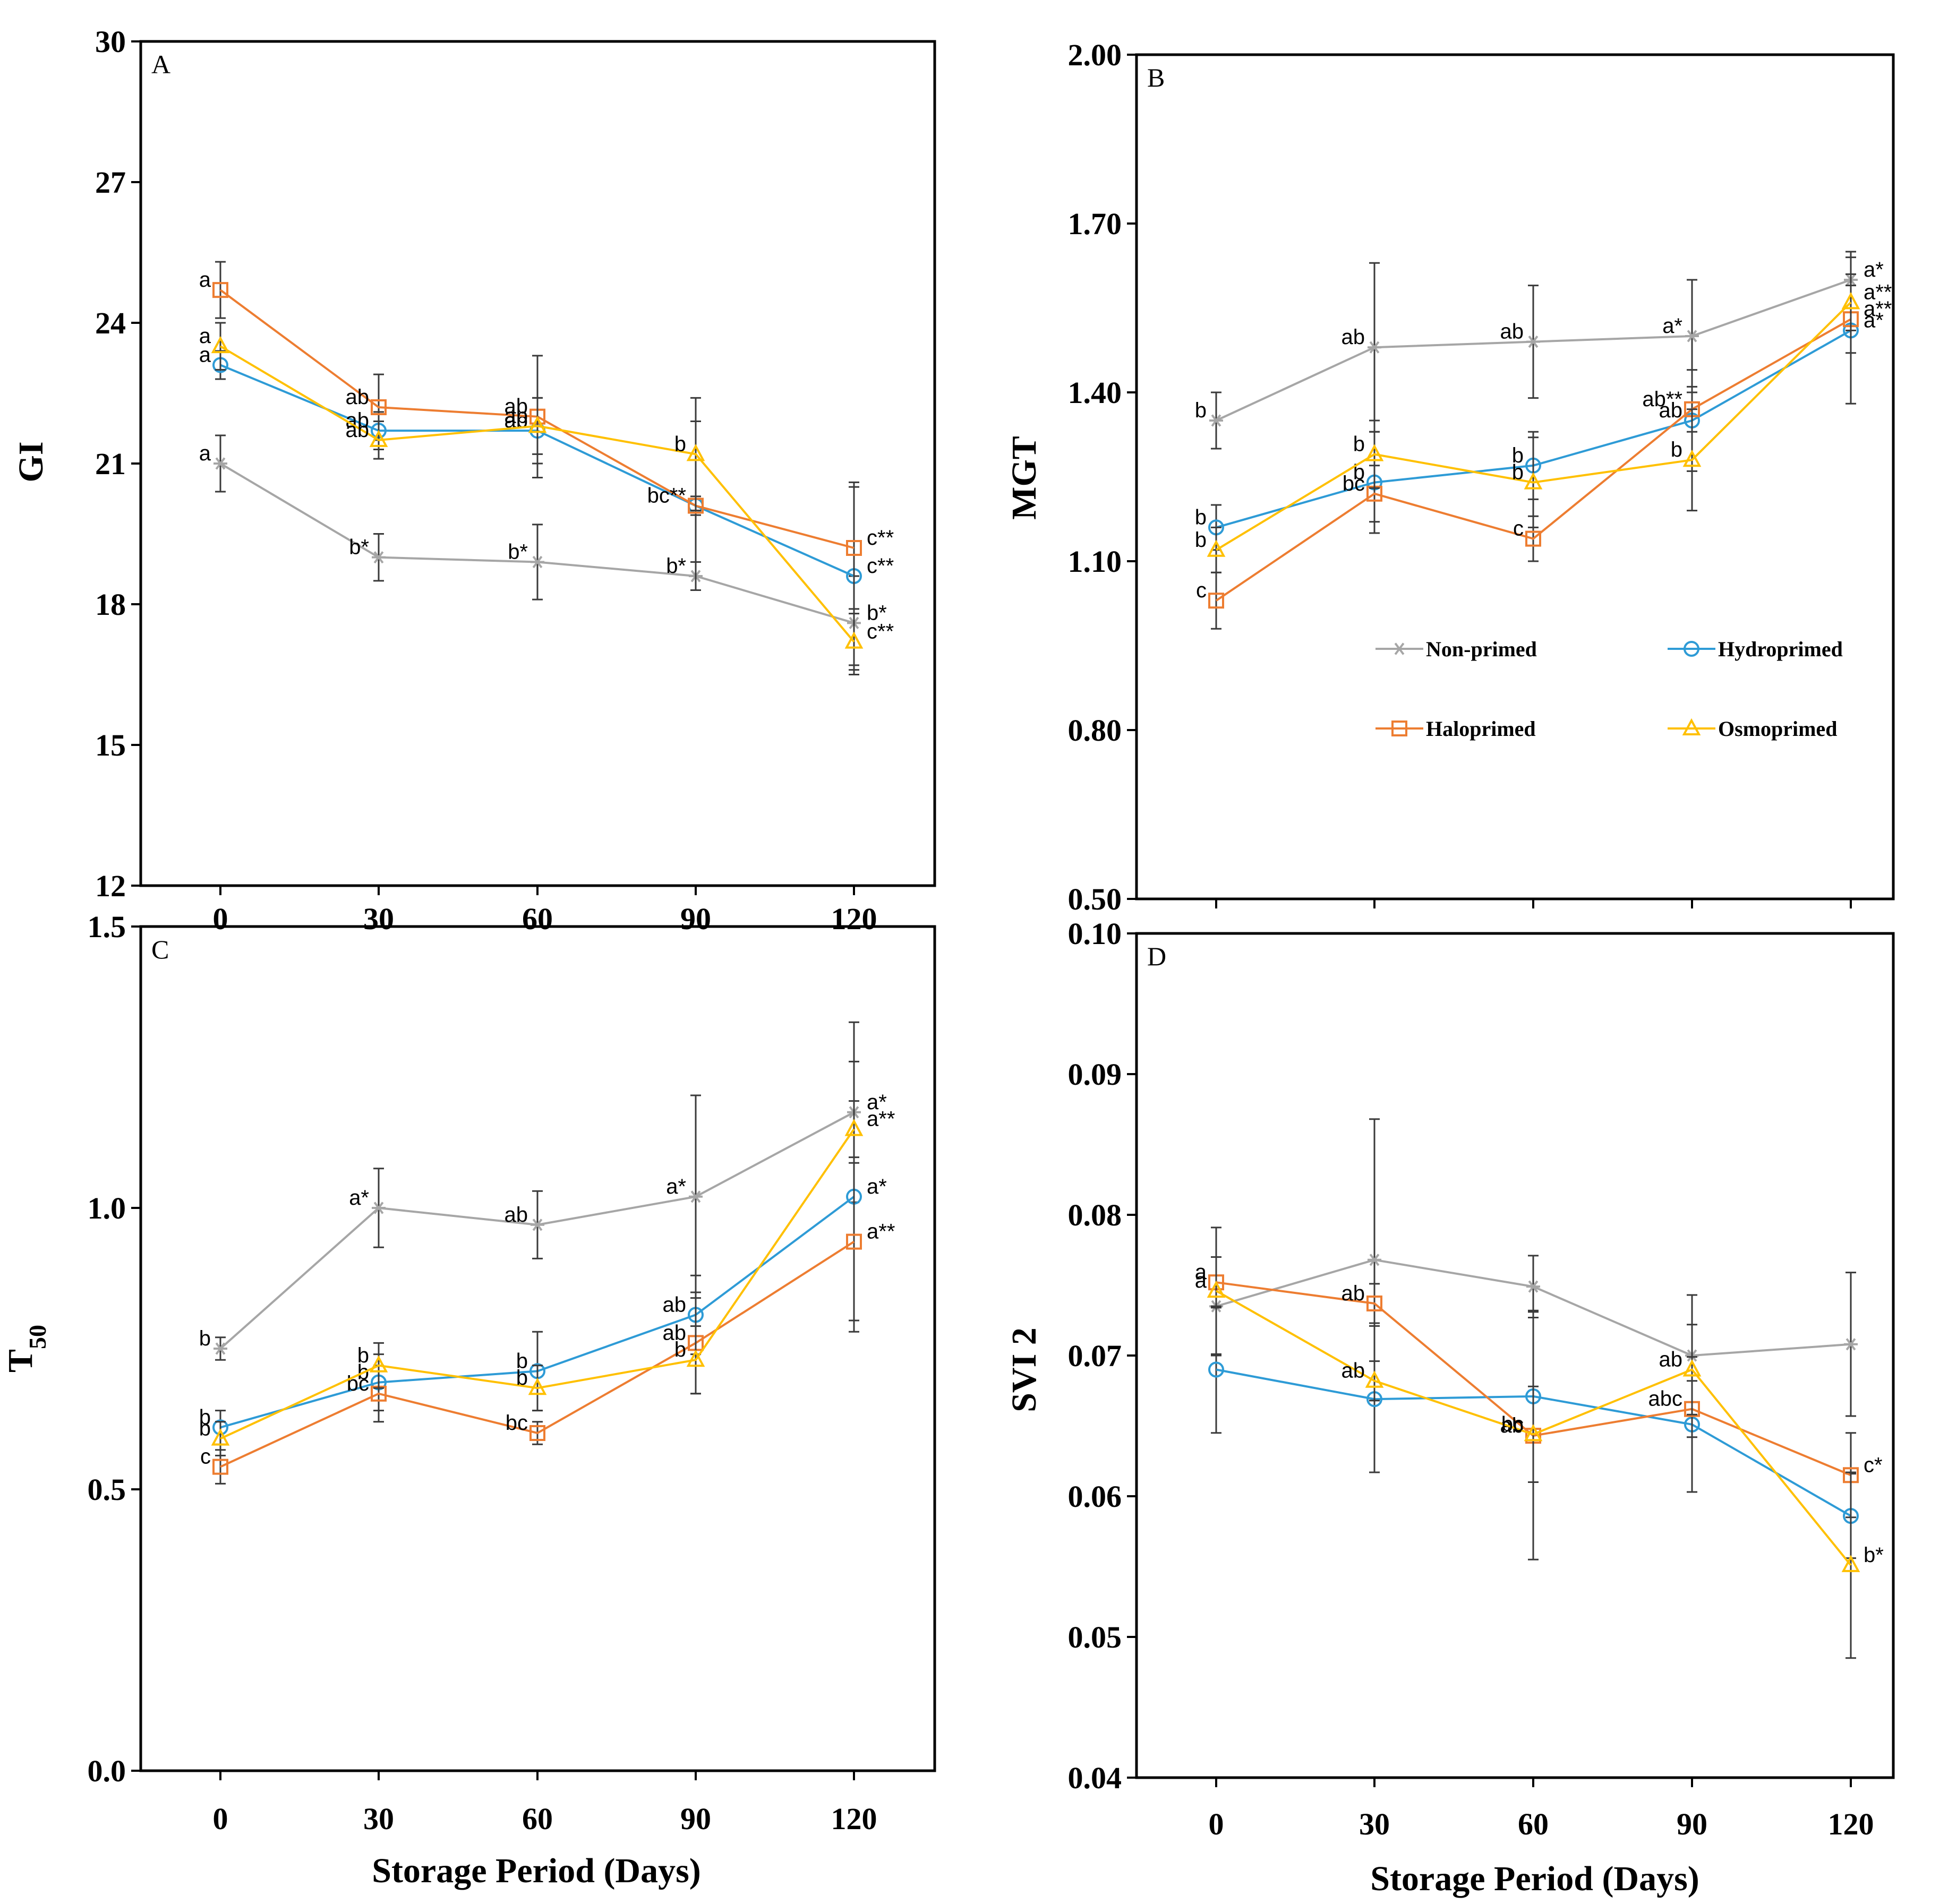  What do you see at coordinates (111, 745) in the screenshot?
I see `y-tick-label: 15` at bounding box center [111, 745].